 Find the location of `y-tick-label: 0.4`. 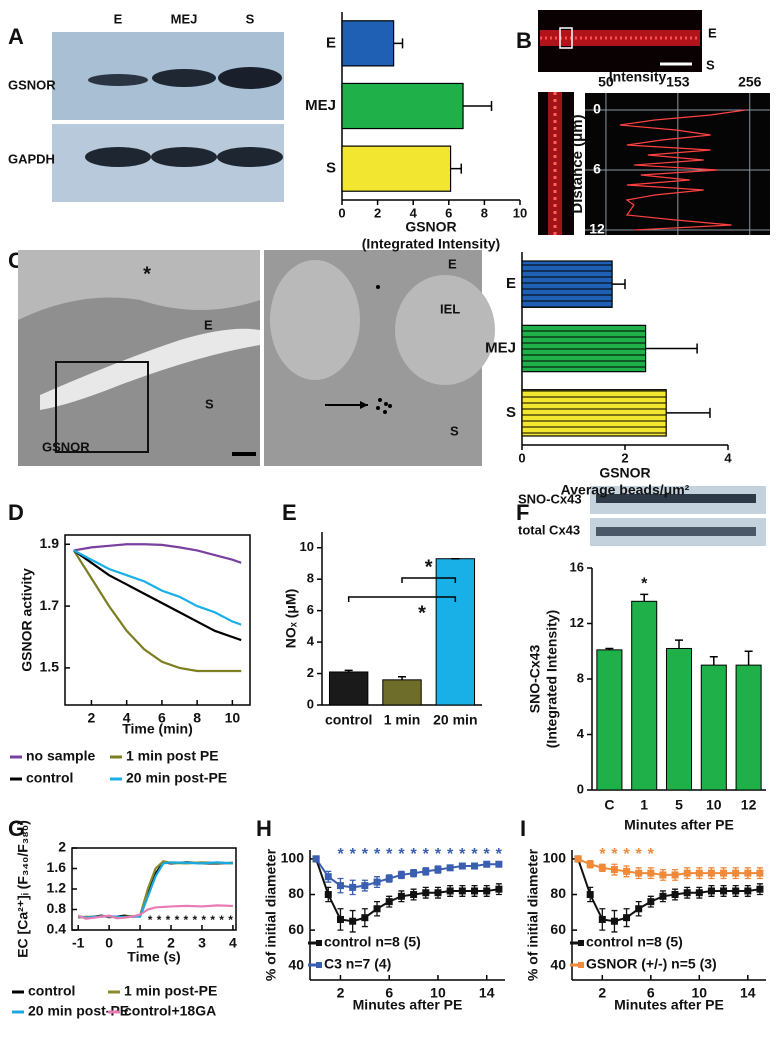

y-tick-label: 0.4 is located at coordinates (57, 929).